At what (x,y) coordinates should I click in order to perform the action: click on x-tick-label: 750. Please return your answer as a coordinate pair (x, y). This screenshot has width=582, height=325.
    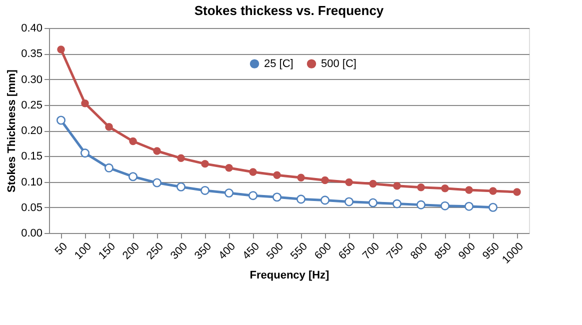
    Looking at the image, I should click on (395, 251).